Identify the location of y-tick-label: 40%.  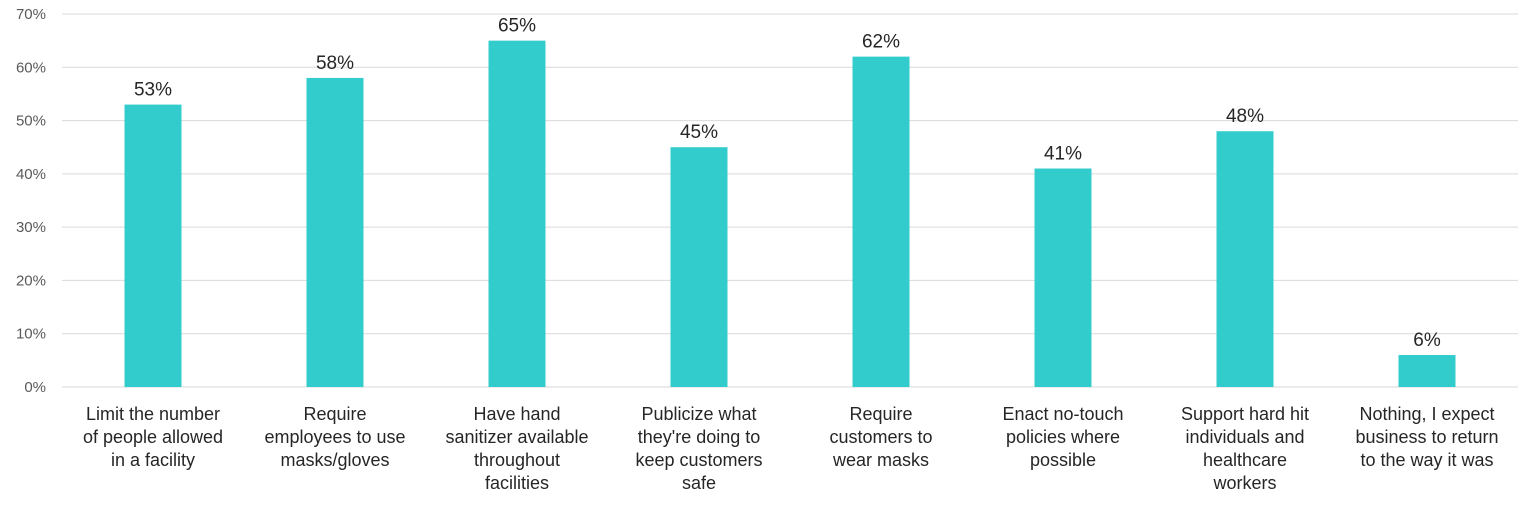
(31, 174).